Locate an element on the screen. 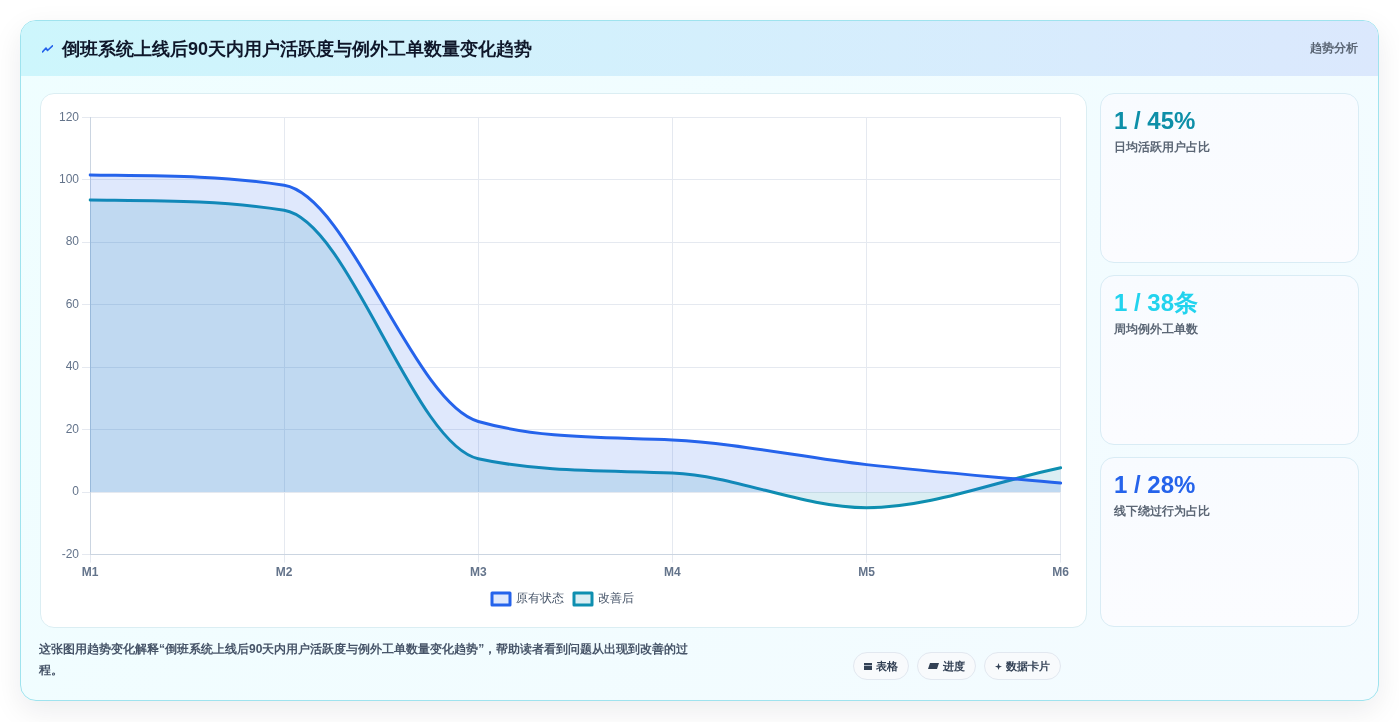  text: 1 / 38条 is located at coordinates (1156, 302).